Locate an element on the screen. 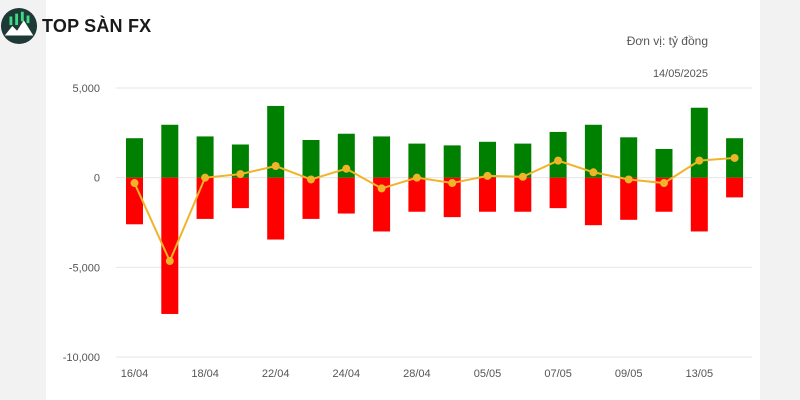  x-tick-label: 05/05 is located at coordinates (488, 374).